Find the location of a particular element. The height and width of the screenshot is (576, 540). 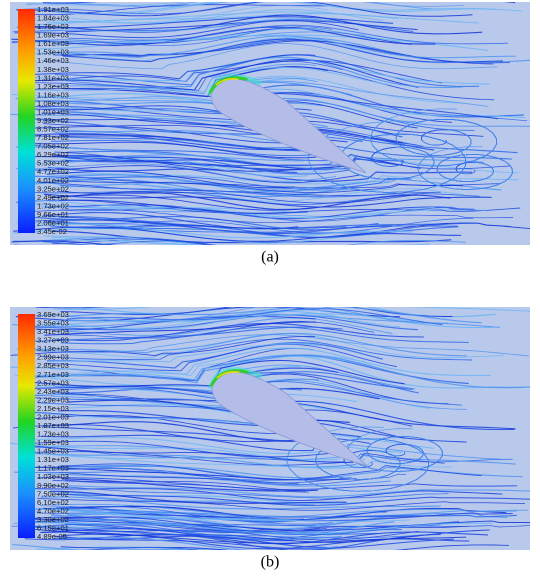

colorbar-label: 1.76e+03 is located at coordinates (53, 26).